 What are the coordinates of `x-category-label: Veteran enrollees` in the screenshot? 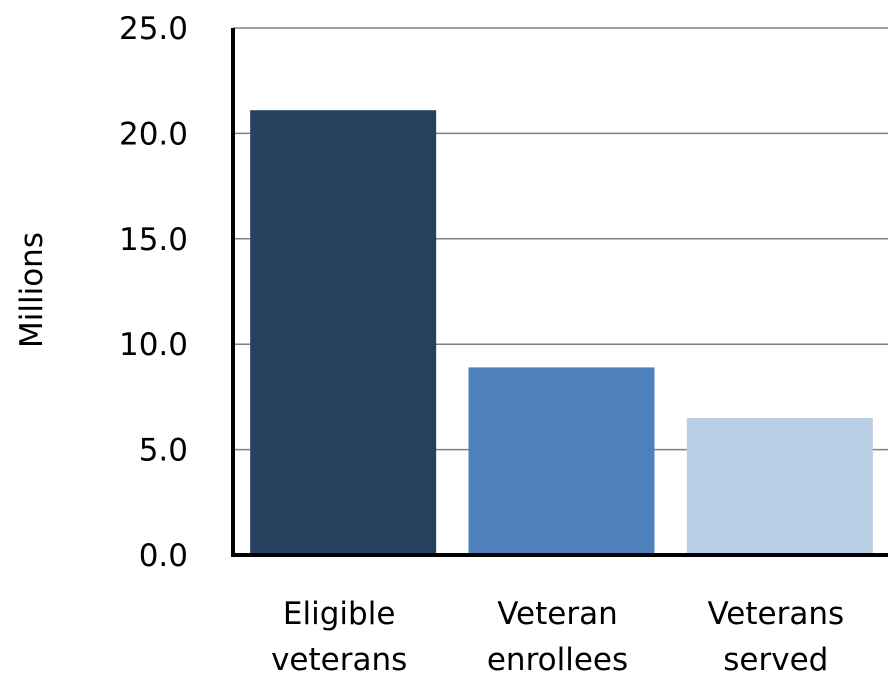 It's located at (557, 637).